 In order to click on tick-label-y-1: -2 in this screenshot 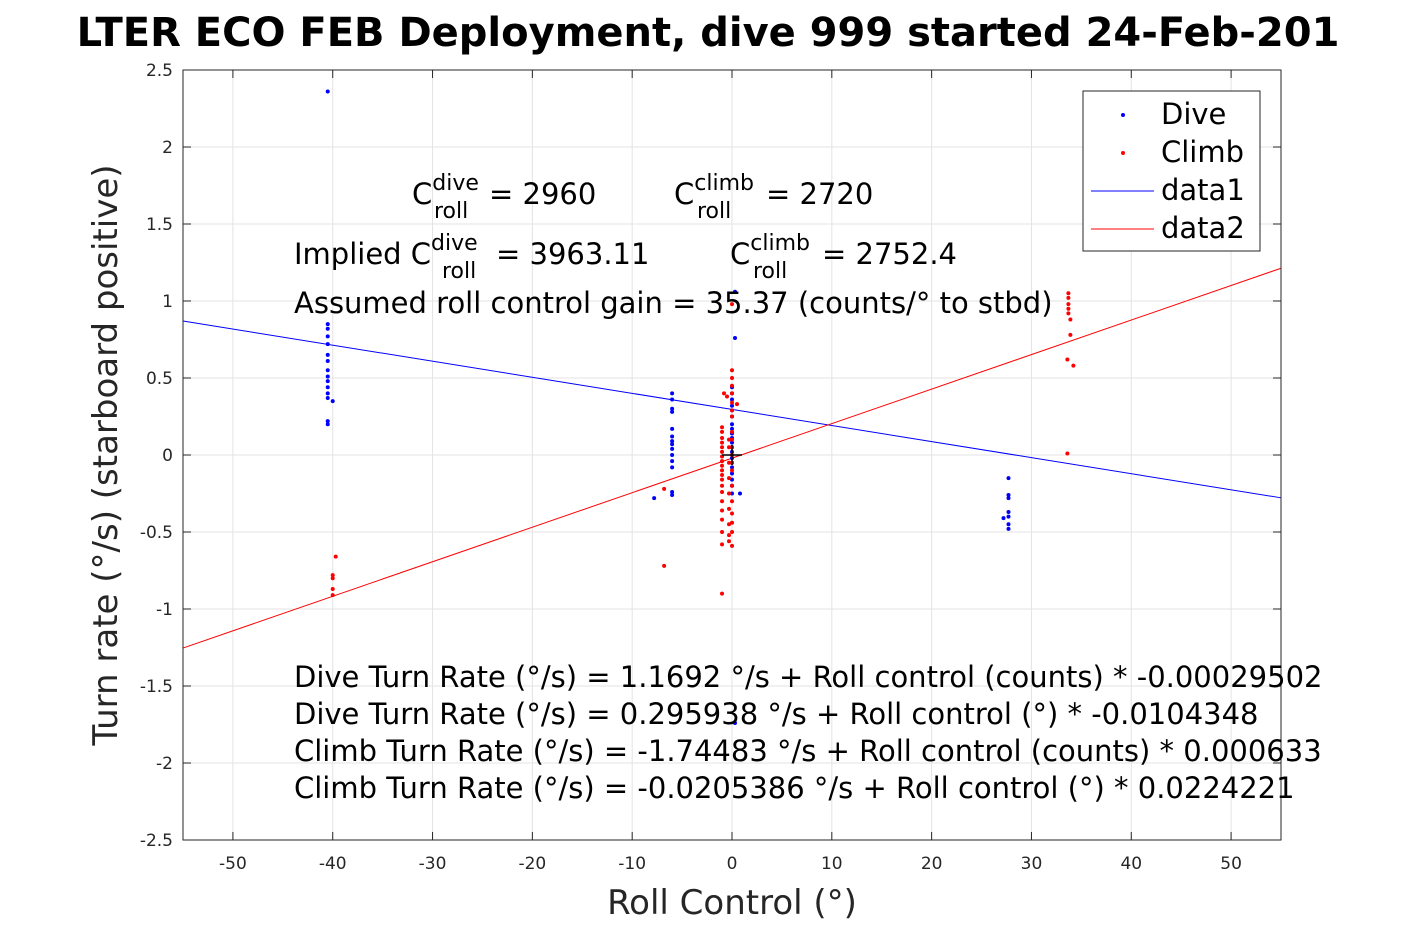, I will do `click(164, 764)`.